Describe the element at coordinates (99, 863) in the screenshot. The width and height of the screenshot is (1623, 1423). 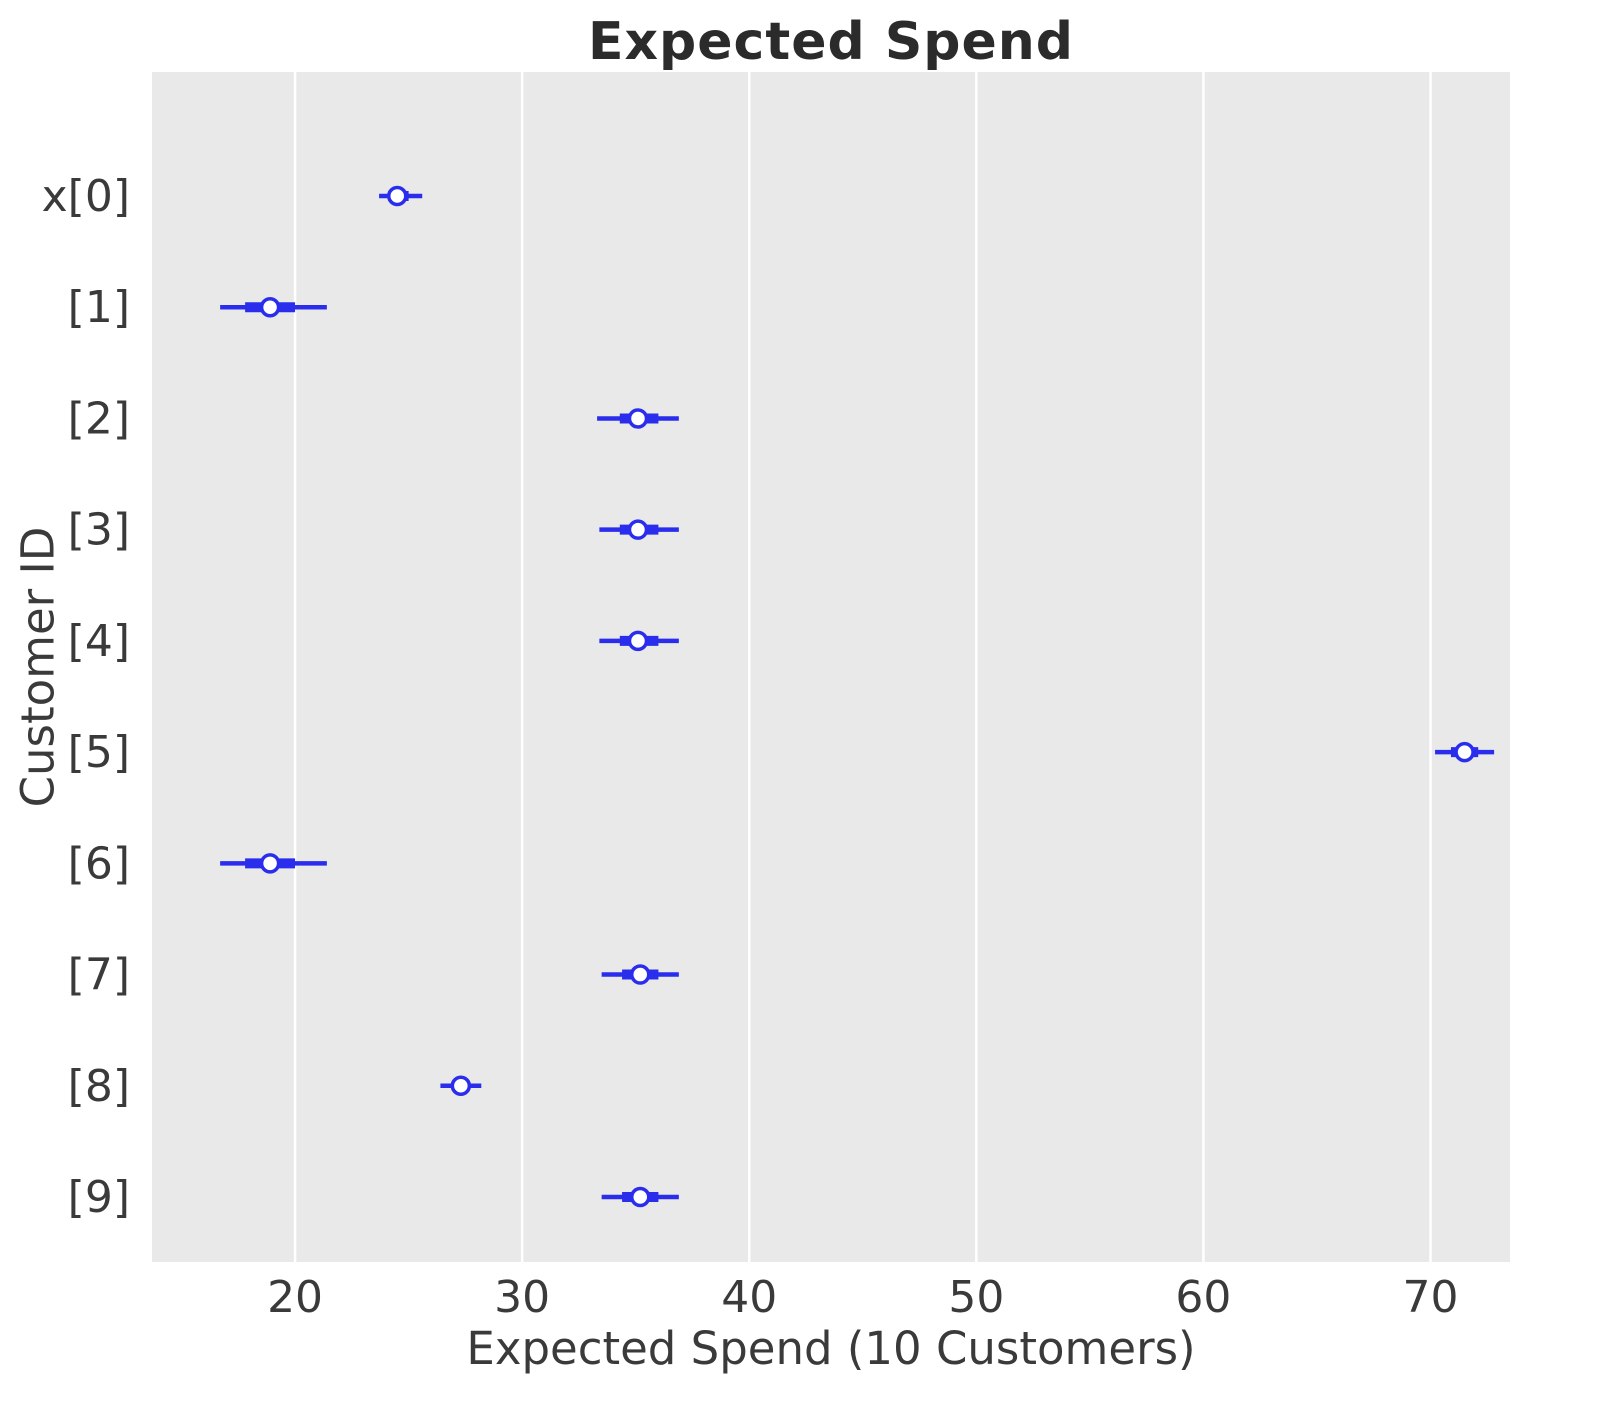
I see `y-tick-label: [6]` at that location.